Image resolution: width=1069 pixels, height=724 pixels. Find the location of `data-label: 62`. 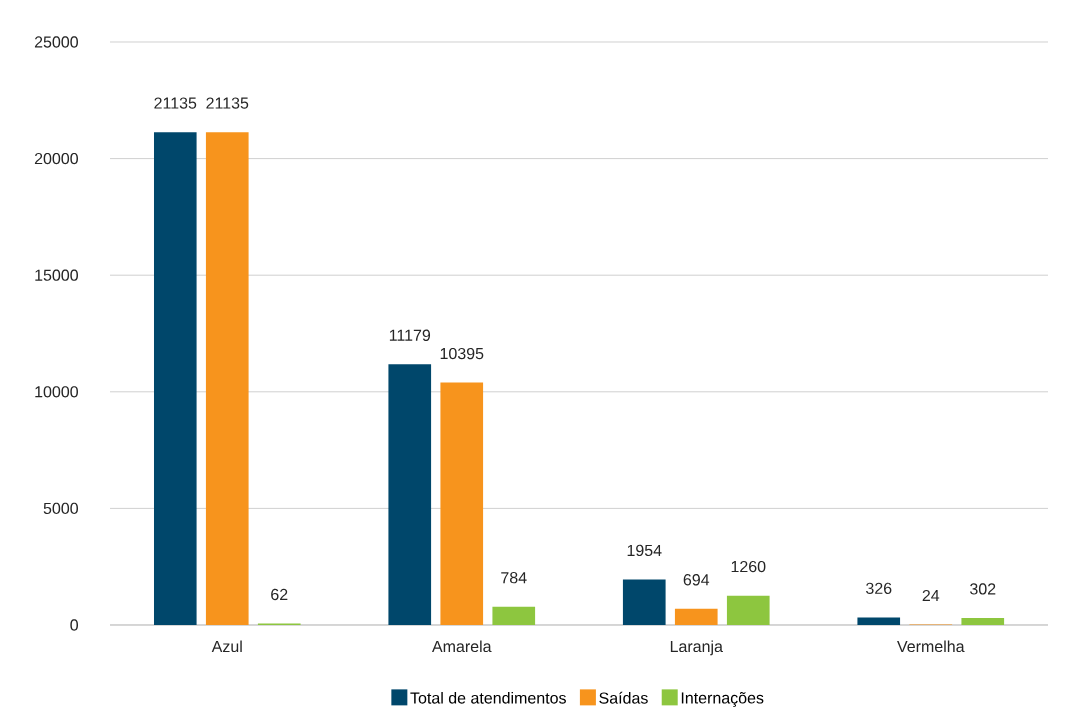

data-label: 62 is located at coordinates (279, 594).